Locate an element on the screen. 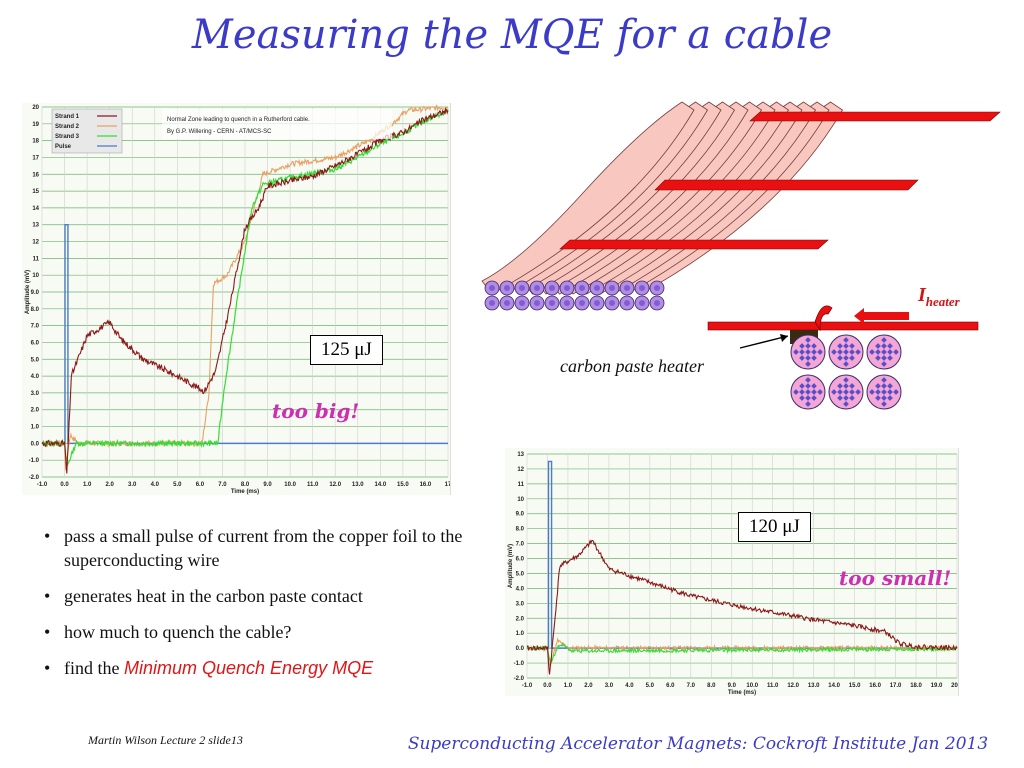  x-tick-label: 20.0 is located at coordinates (954, 686).